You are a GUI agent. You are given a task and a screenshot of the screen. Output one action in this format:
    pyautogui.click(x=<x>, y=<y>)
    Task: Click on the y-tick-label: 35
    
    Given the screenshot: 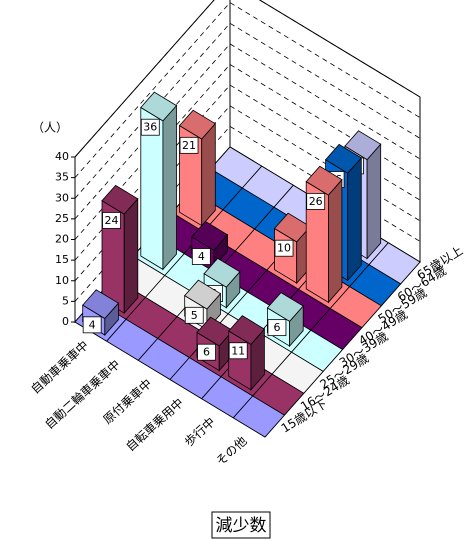 What is the action you would take?
    pyautogui.click(x=62, y=177)
    